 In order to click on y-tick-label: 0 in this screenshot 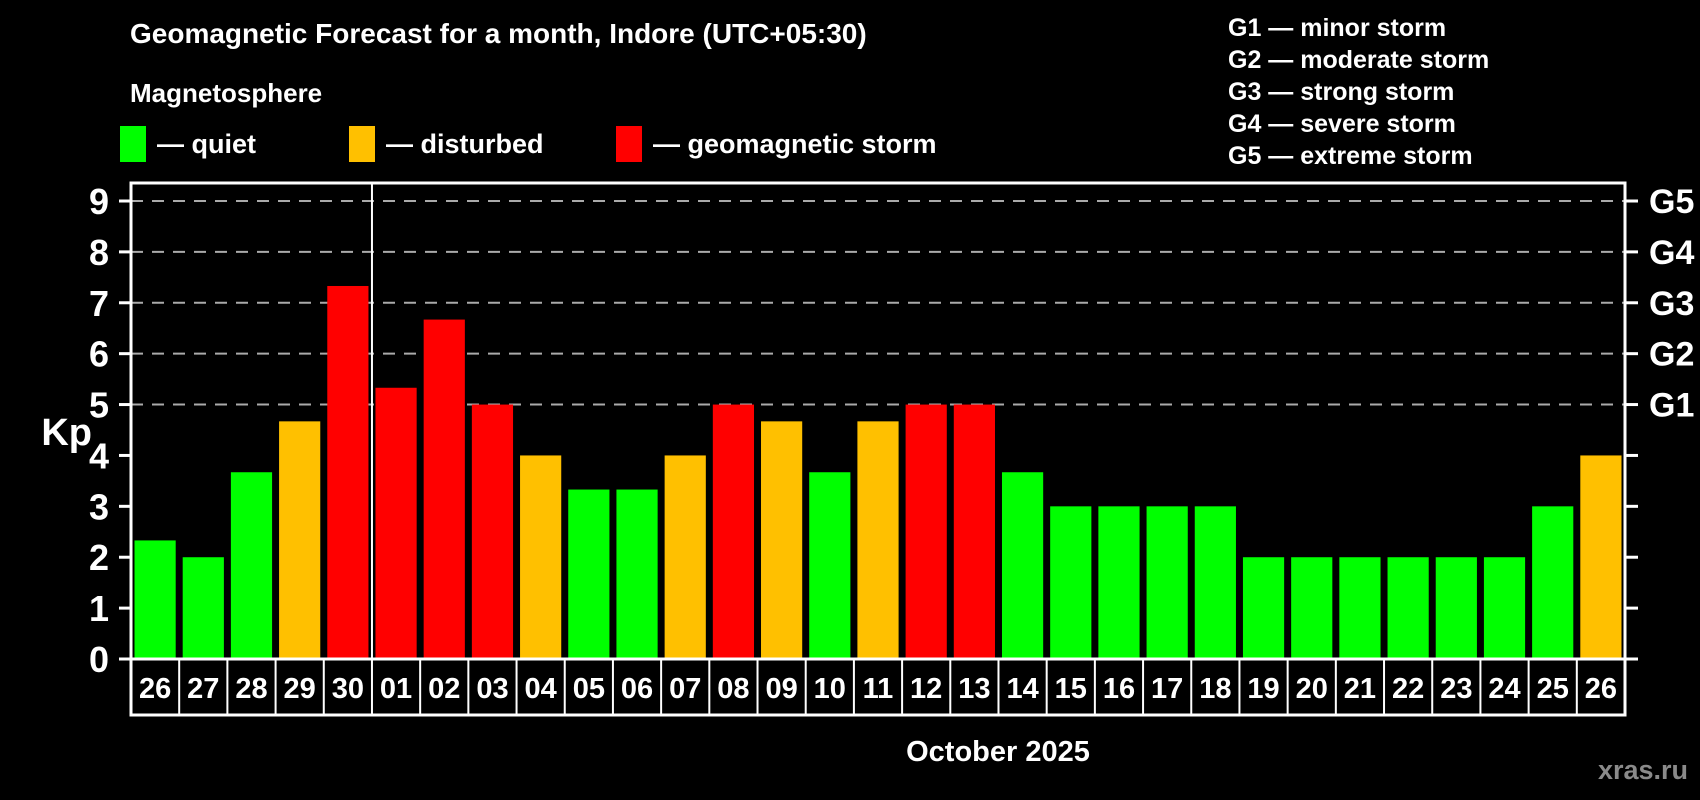, I will do `click(99, 659)`.